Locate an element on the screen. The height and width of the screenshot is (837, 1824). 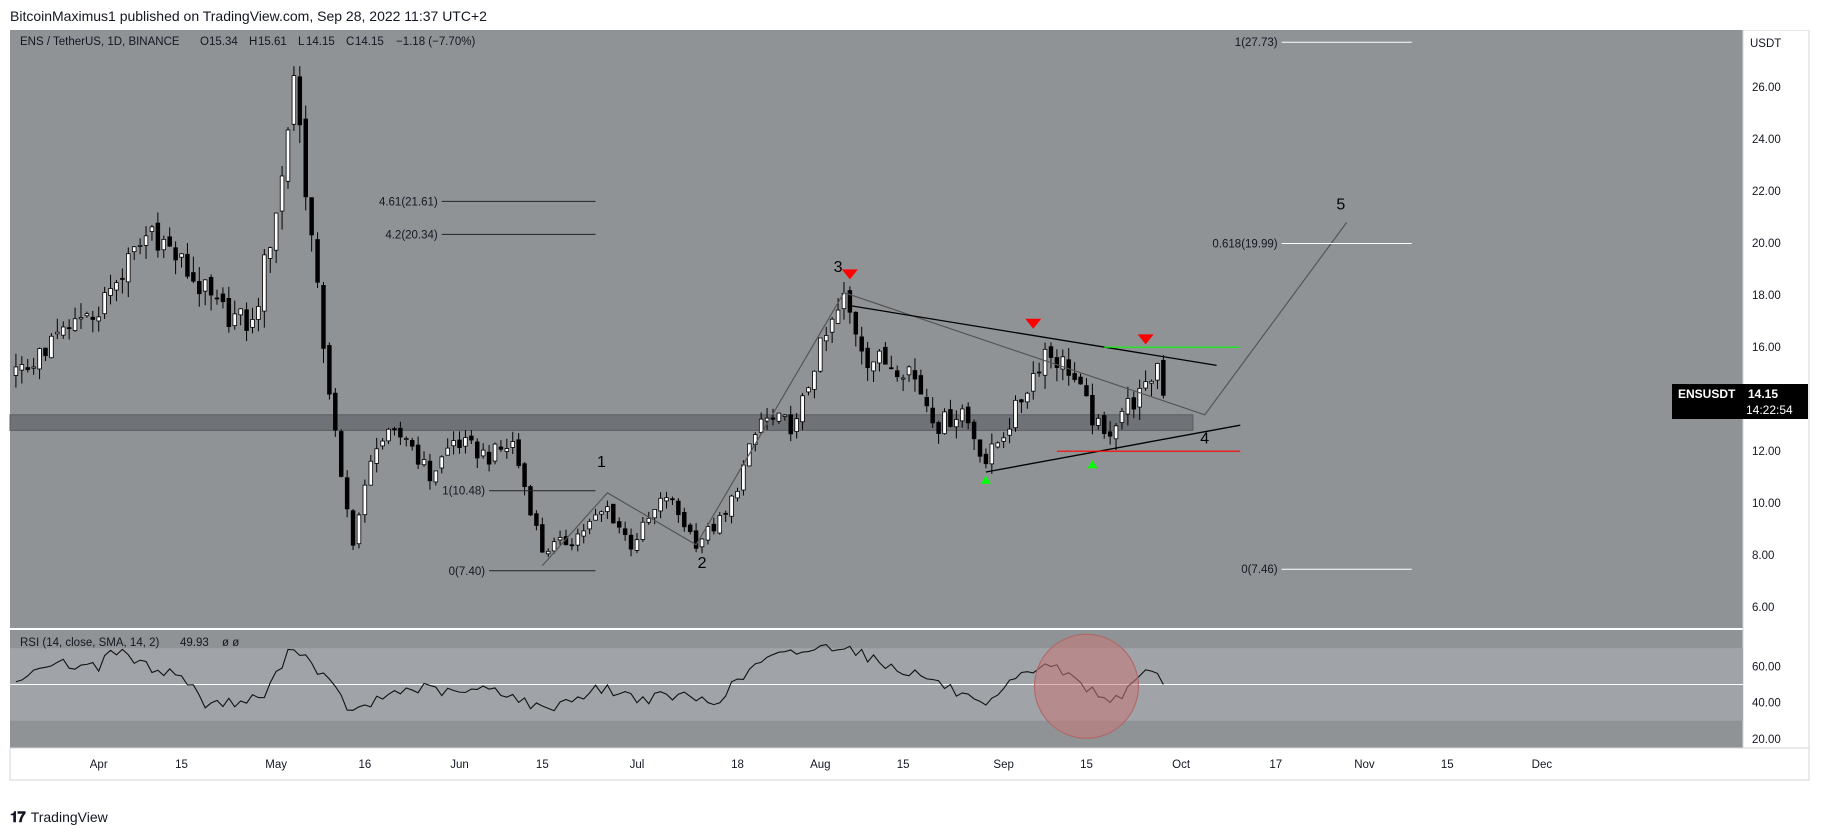
ohlc-c-label: C is located at coordinates (350, 42).